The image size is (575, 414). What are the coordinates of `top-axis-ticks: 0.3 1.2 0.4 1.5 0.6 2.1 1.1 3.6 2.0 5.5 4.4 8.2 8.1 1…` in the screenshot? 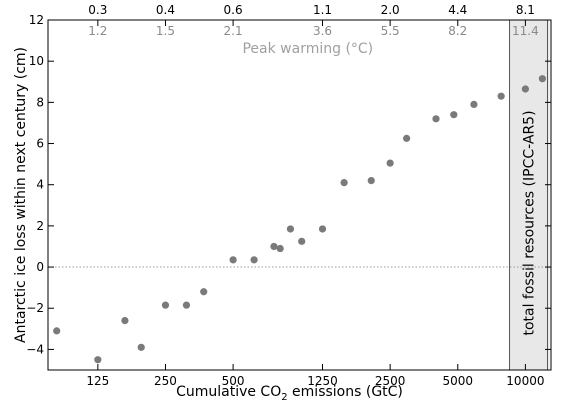 It's located at (313, 20).